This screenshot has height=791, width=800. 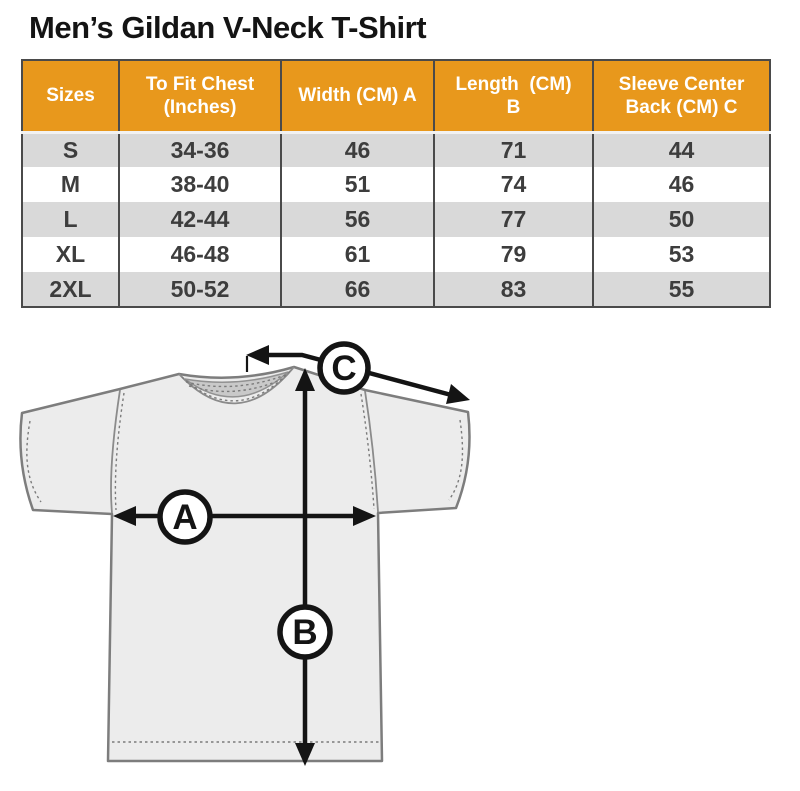 I want to click on measure-label-b: B, so click(x=304, y=632).